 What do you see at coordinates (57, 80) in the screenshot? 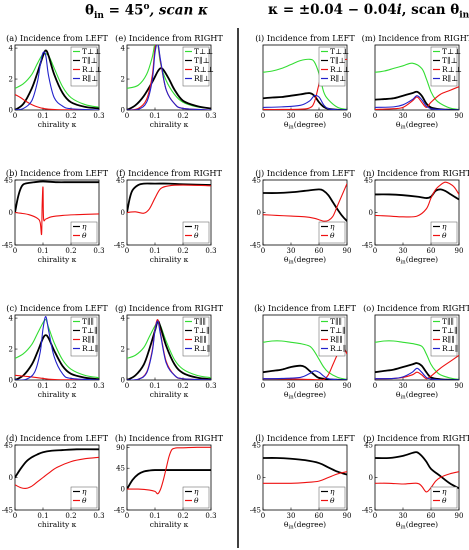
I see `series-line-R∥⊥` at bounding box center [57, 80].